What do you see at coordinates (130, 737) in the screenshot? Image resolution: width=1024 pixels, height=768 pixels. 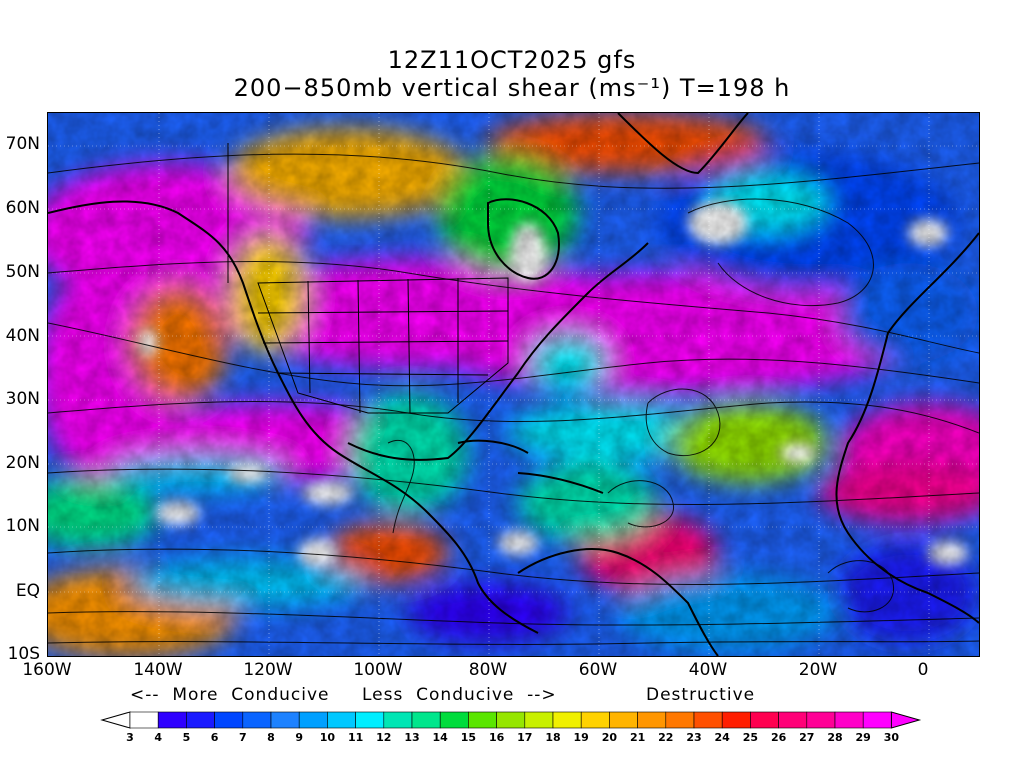 I see `colorbar-tick-label: 3` at bounding box center [130, 737].